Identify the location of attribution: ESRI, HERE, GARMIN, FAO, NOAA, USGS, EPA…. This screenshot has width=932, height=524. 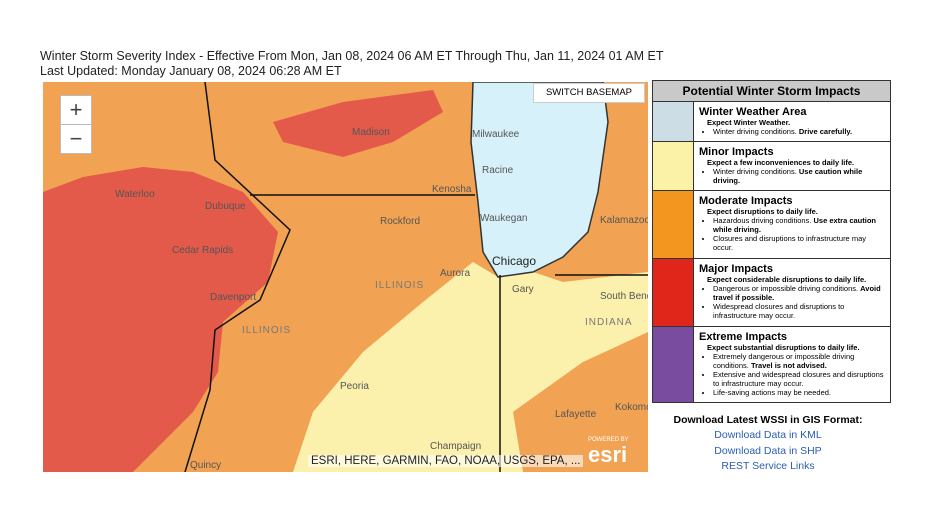
(446, 461).